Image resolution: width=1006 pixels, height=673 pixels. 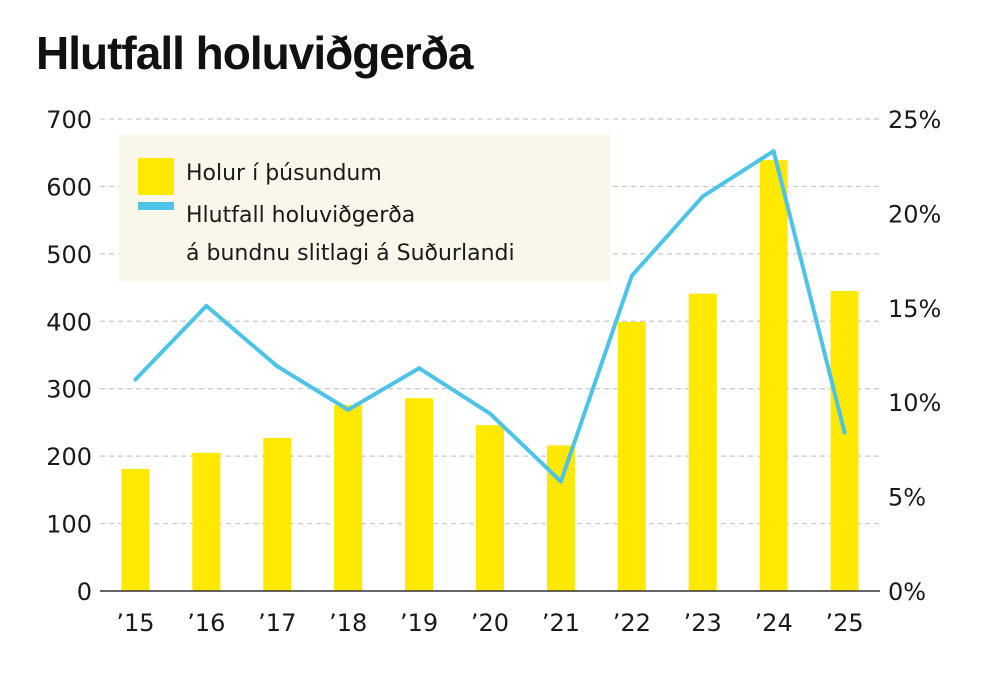 What do you see at coordinates (69, 187) in the screenshot?
I see `y-left-tick-label: 600` at bounding box center [69, 187].